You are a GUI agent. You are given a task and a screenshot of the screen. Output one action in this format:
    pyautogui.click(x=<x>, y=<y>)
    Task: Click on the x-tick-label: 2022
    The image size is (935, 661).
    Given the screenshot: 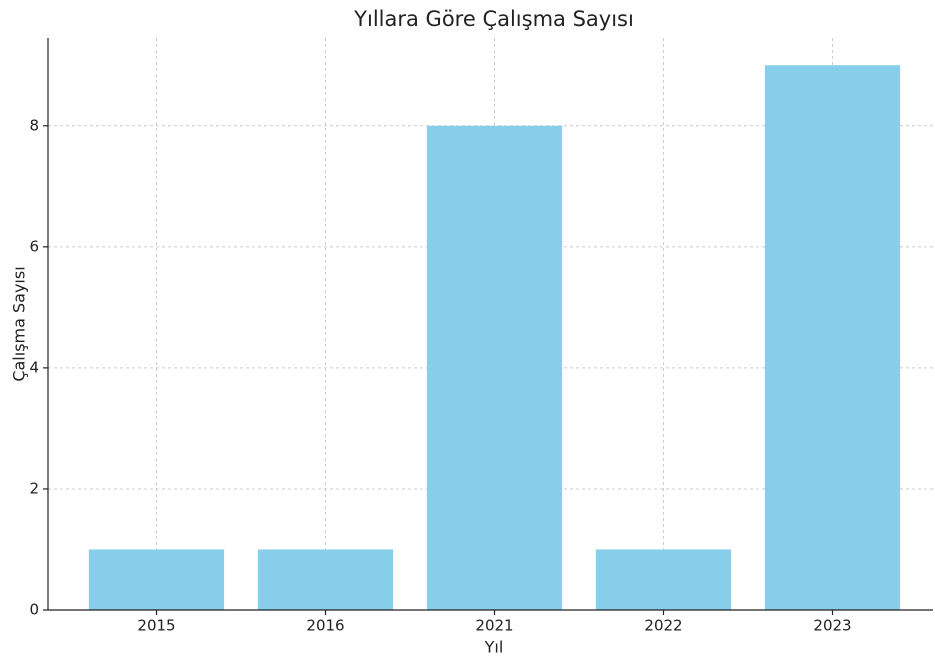 What is the action you would take?
    pyautogui.click(x=663, y=626)
    